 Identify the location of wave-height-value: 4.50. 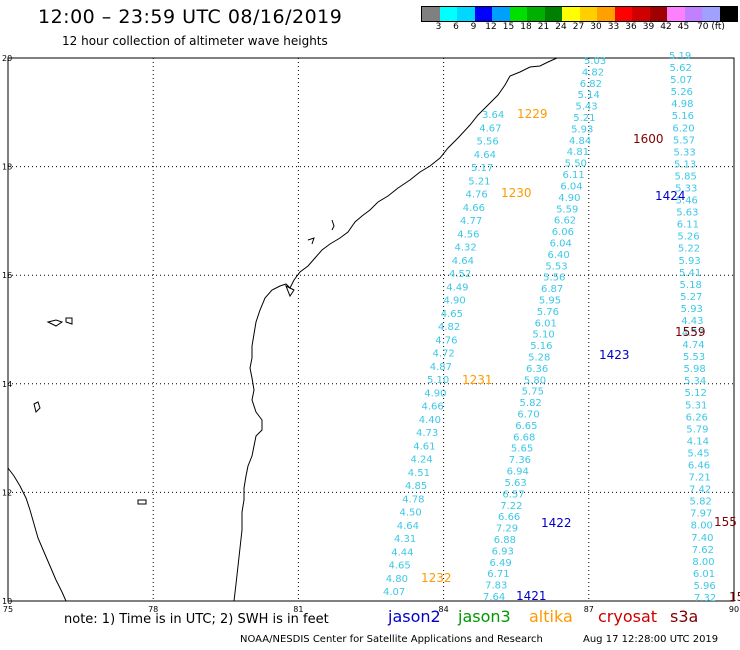
(411, 513).